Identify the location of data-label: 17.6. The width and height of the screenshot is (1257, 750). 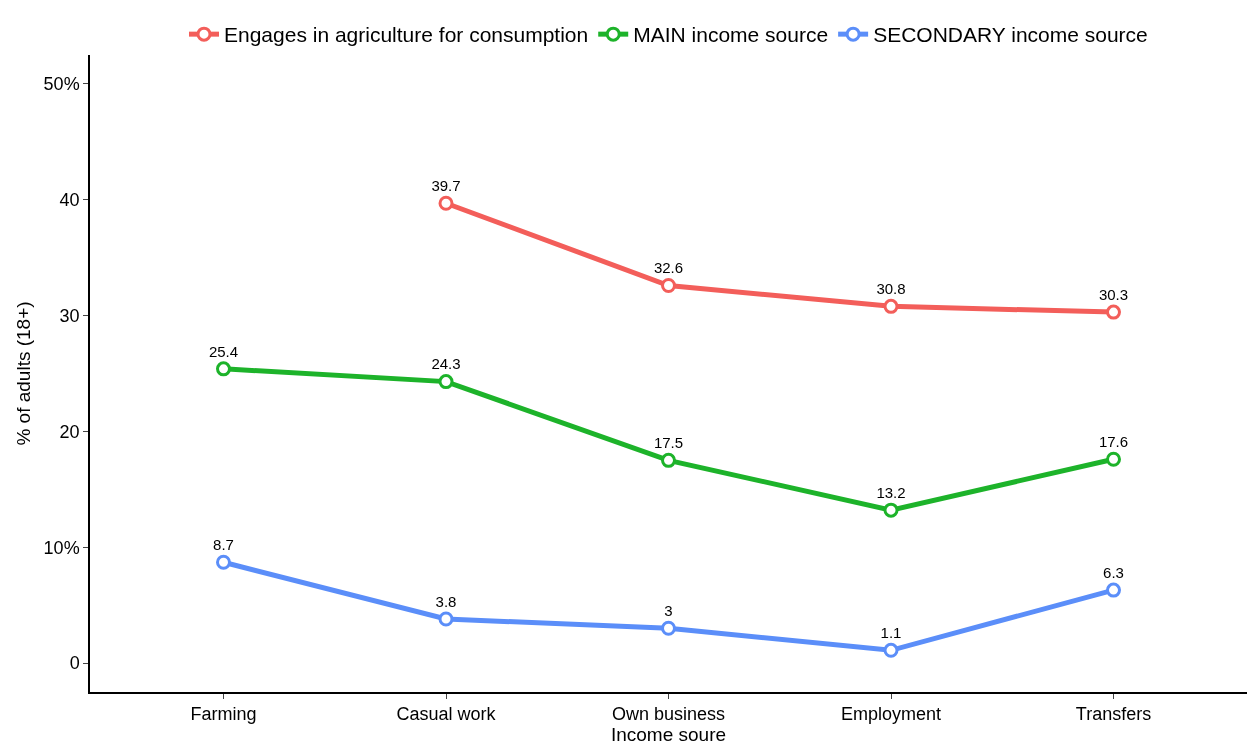
(1113, 441).